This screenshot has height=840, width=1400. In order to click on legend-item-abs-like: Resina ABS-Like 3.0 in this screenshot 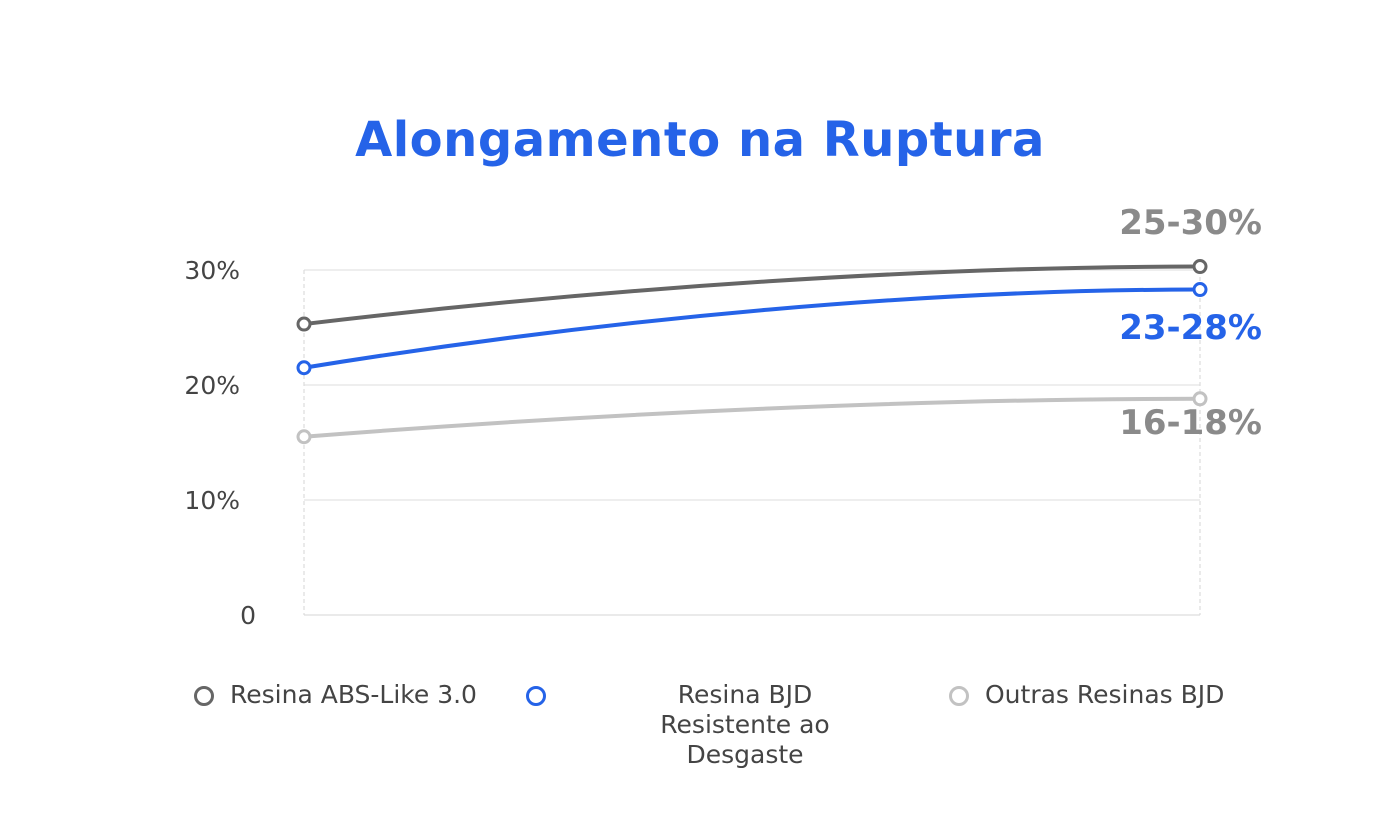, I will do `click(335, 695)`.